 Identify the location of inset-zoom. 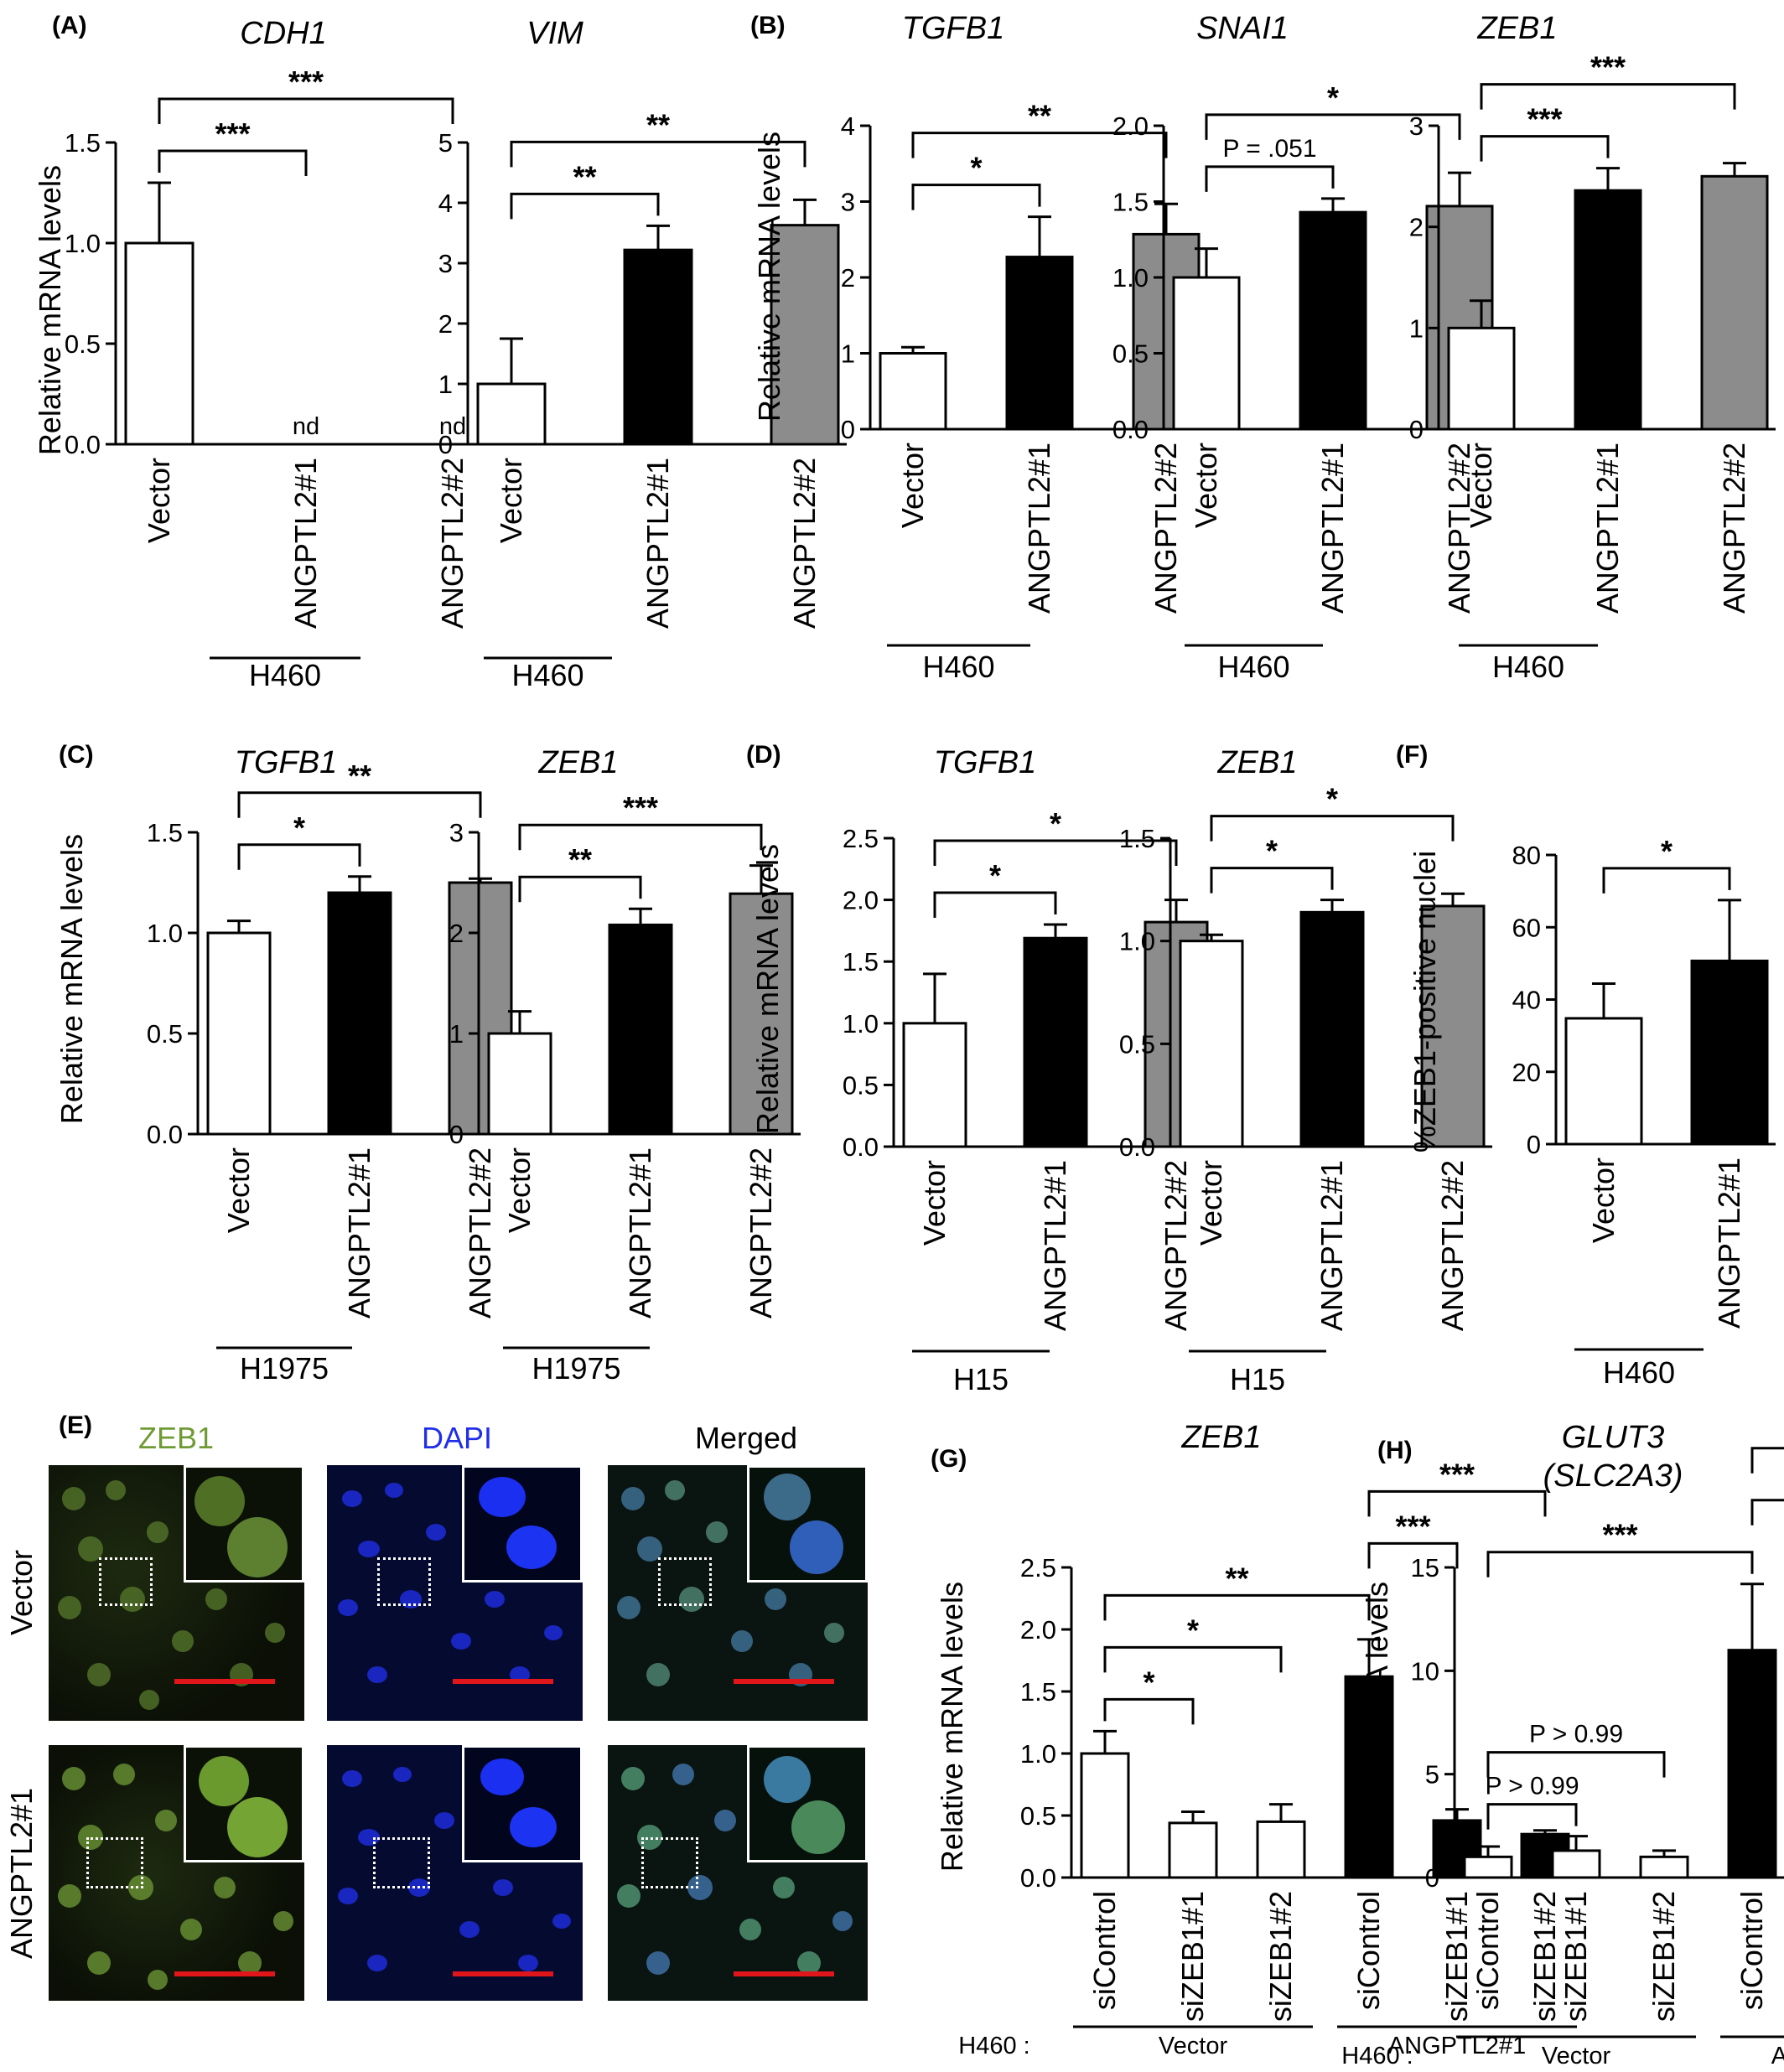
(807, 1804).